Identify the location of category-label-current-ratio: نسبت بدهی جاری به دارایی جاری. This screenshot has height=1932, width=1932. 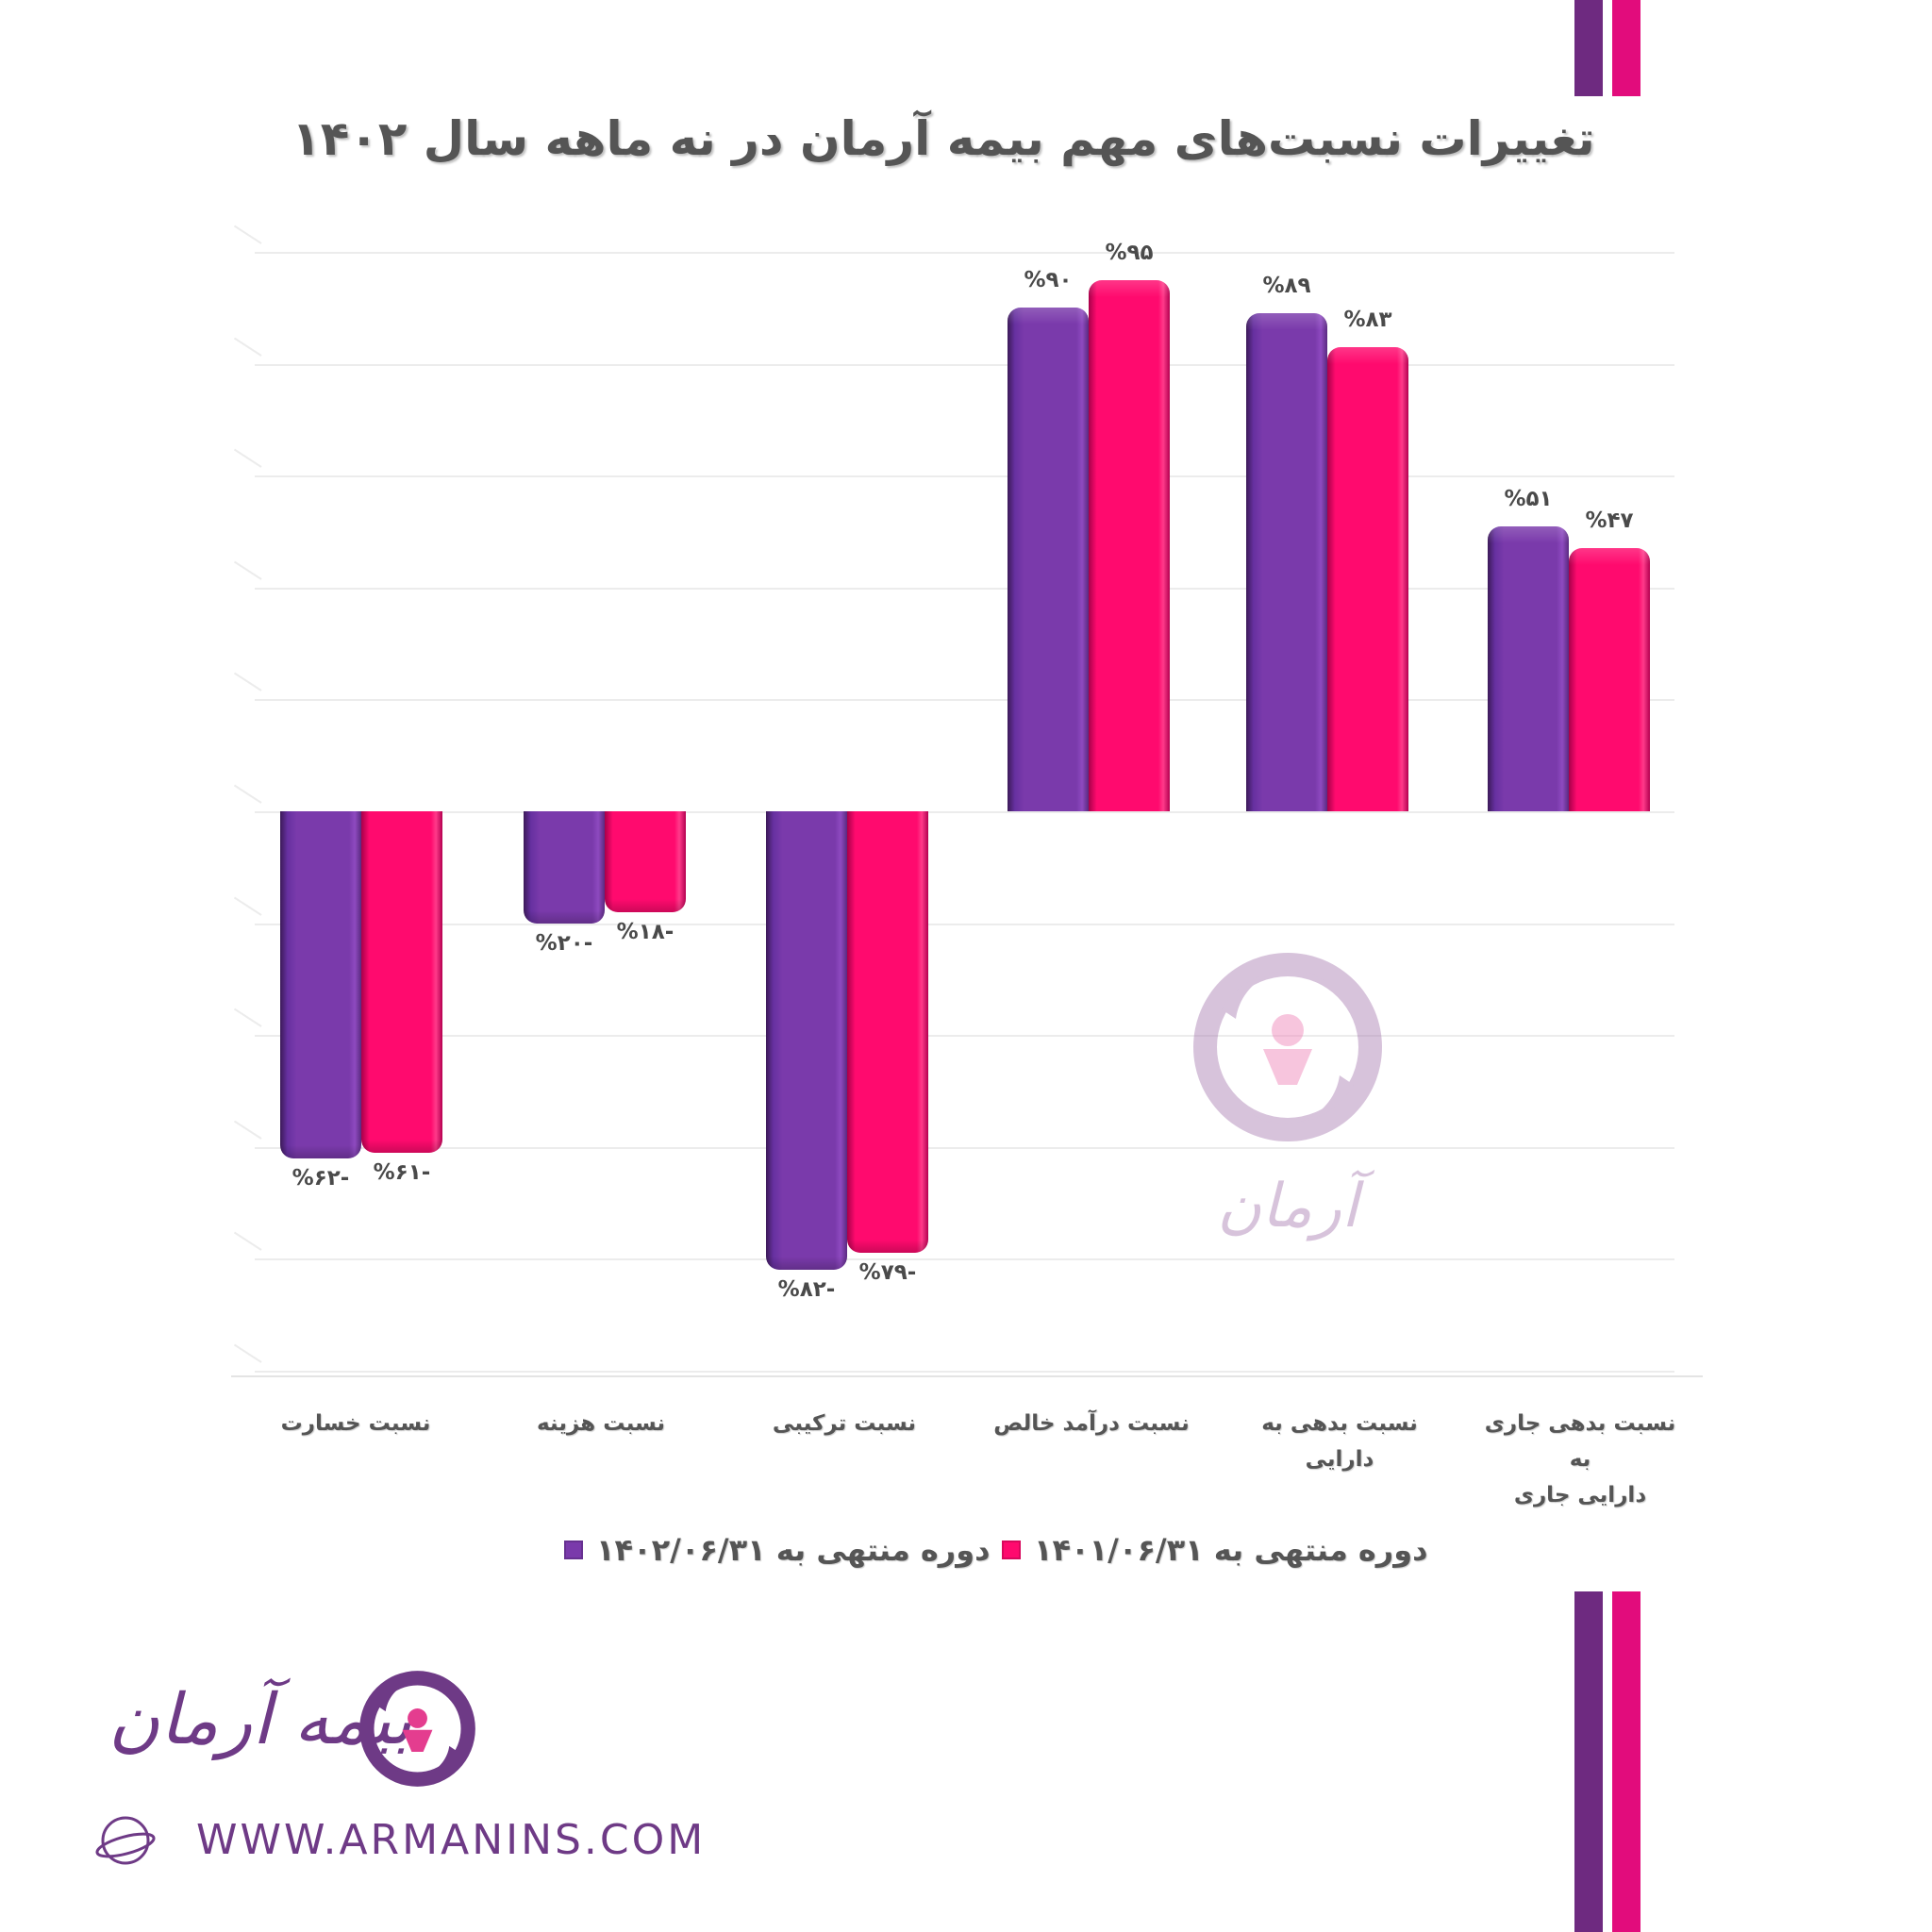
(1580, 1459).